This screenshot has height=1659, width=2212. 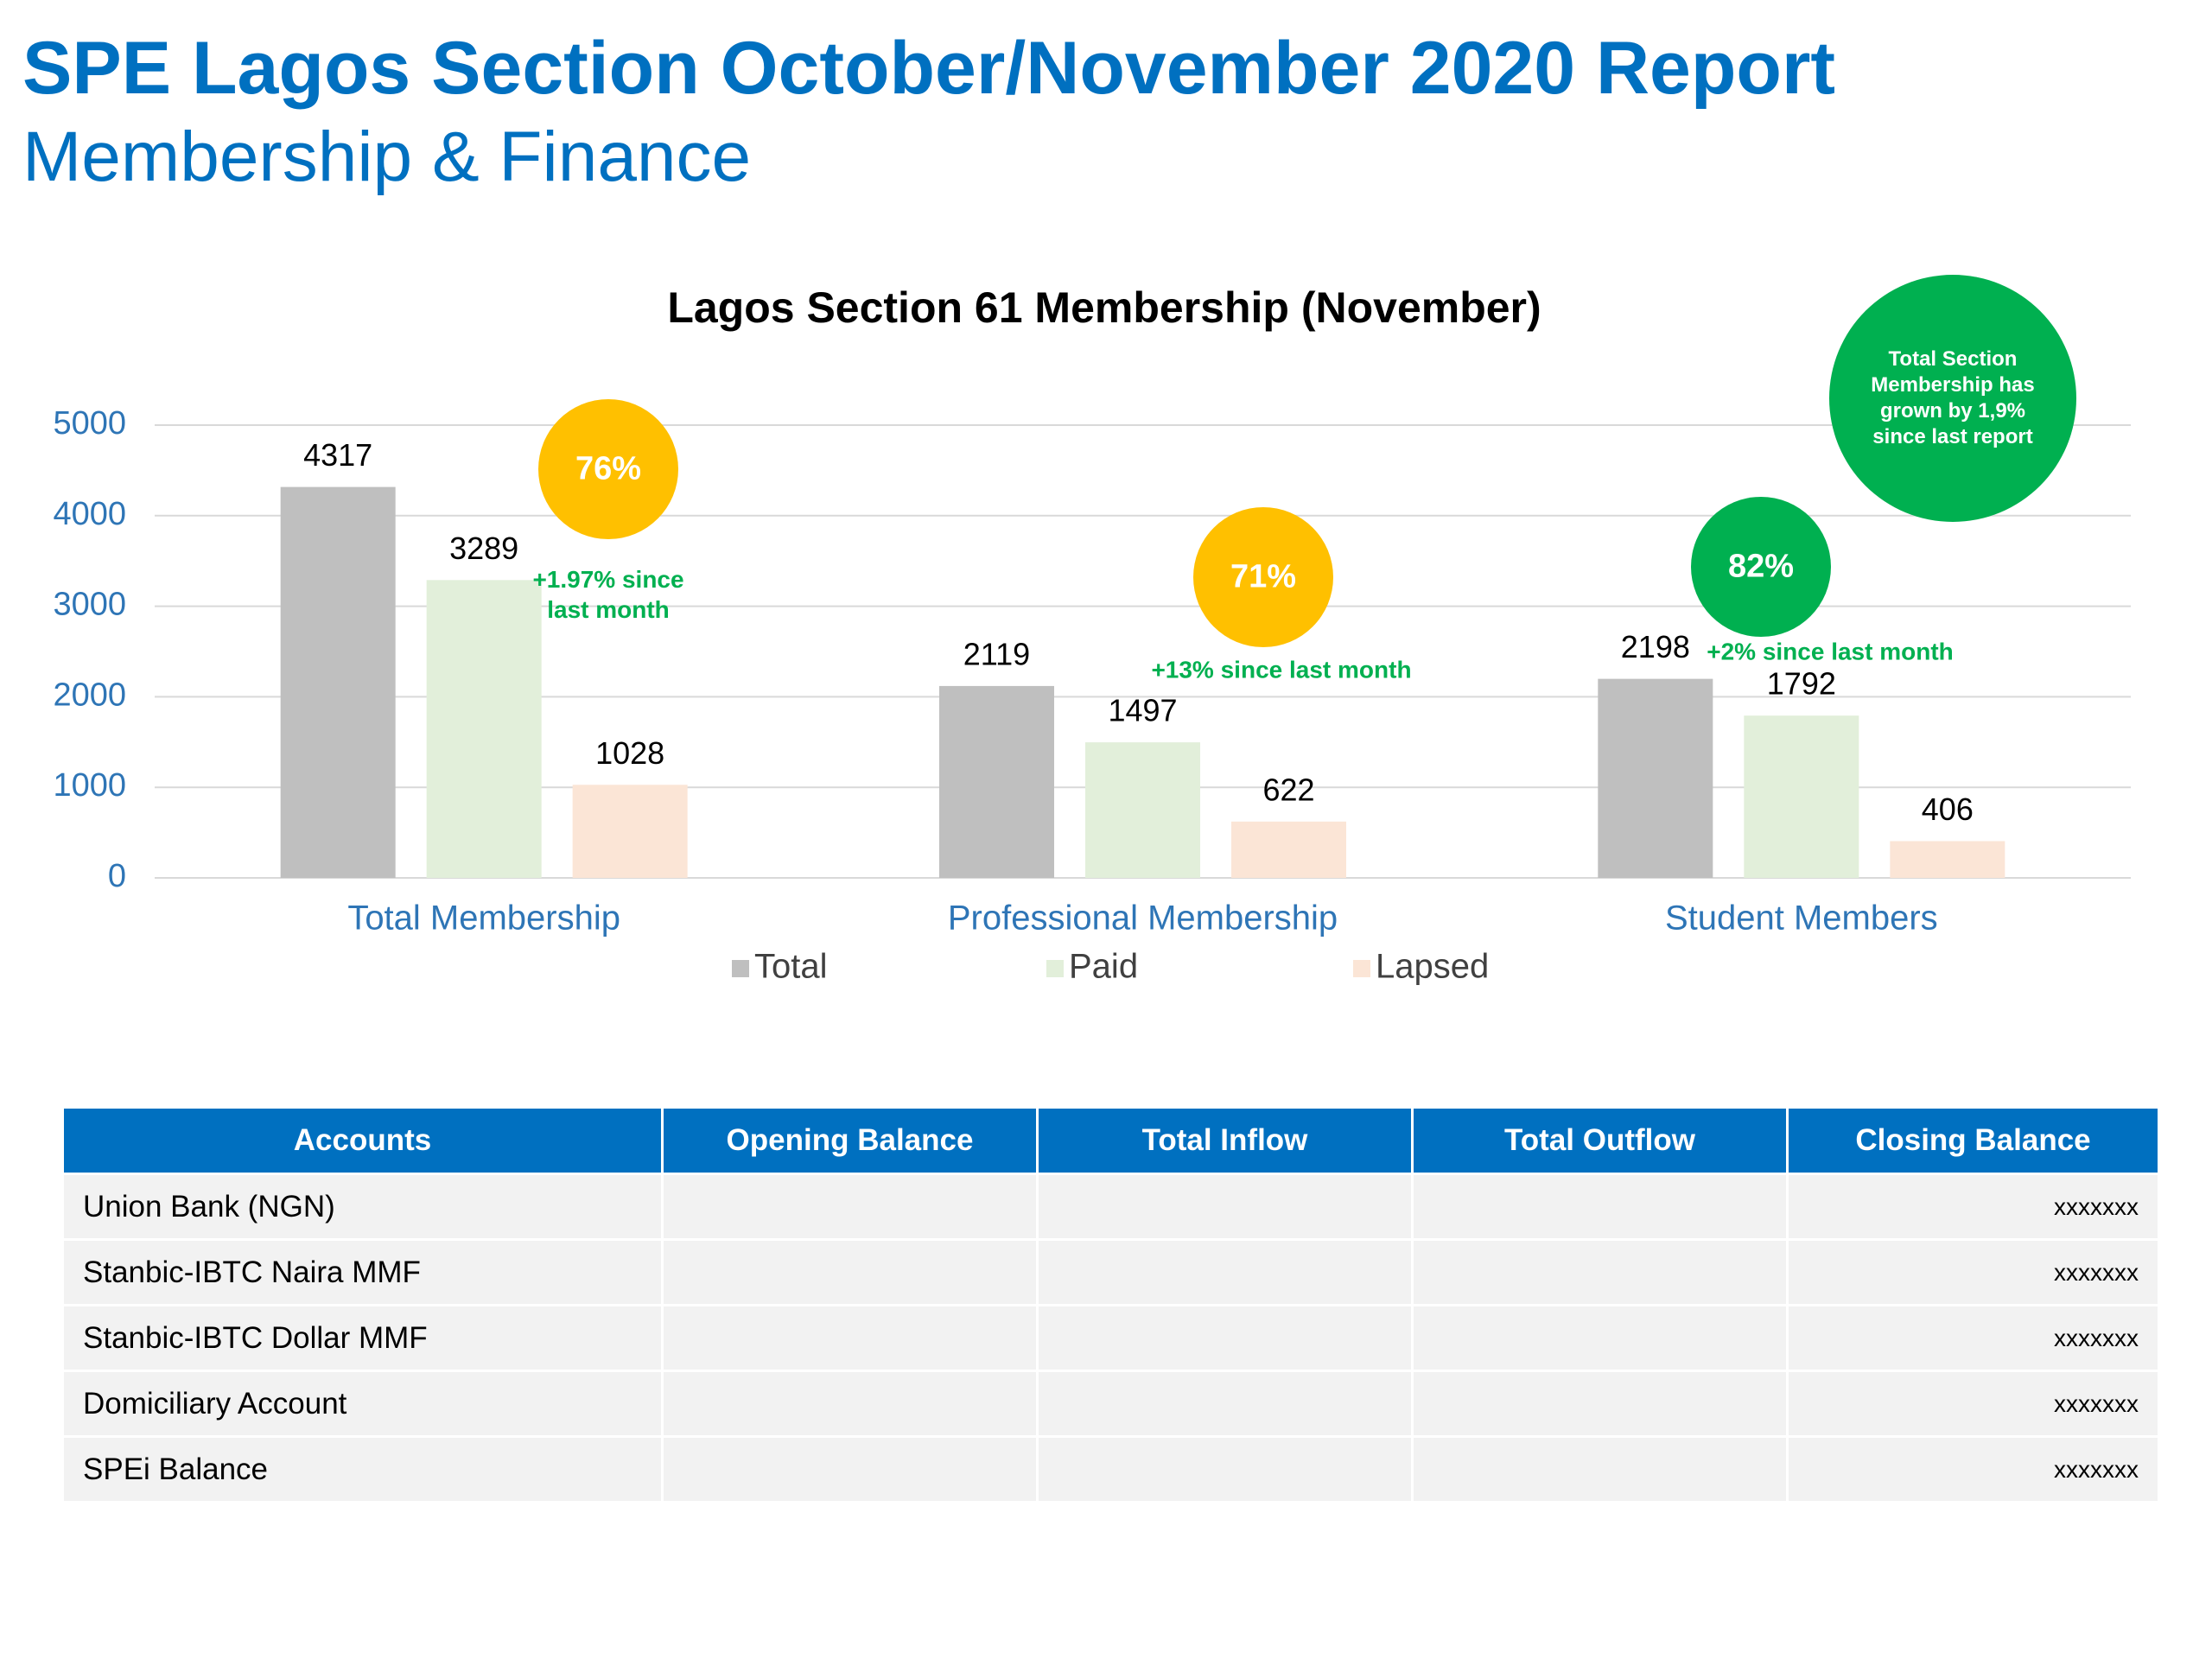 What do you see at coordinates (850, 1141) in the screenshot?
I see `column-header: Opening Balance` at bounding box center [850, 1141].